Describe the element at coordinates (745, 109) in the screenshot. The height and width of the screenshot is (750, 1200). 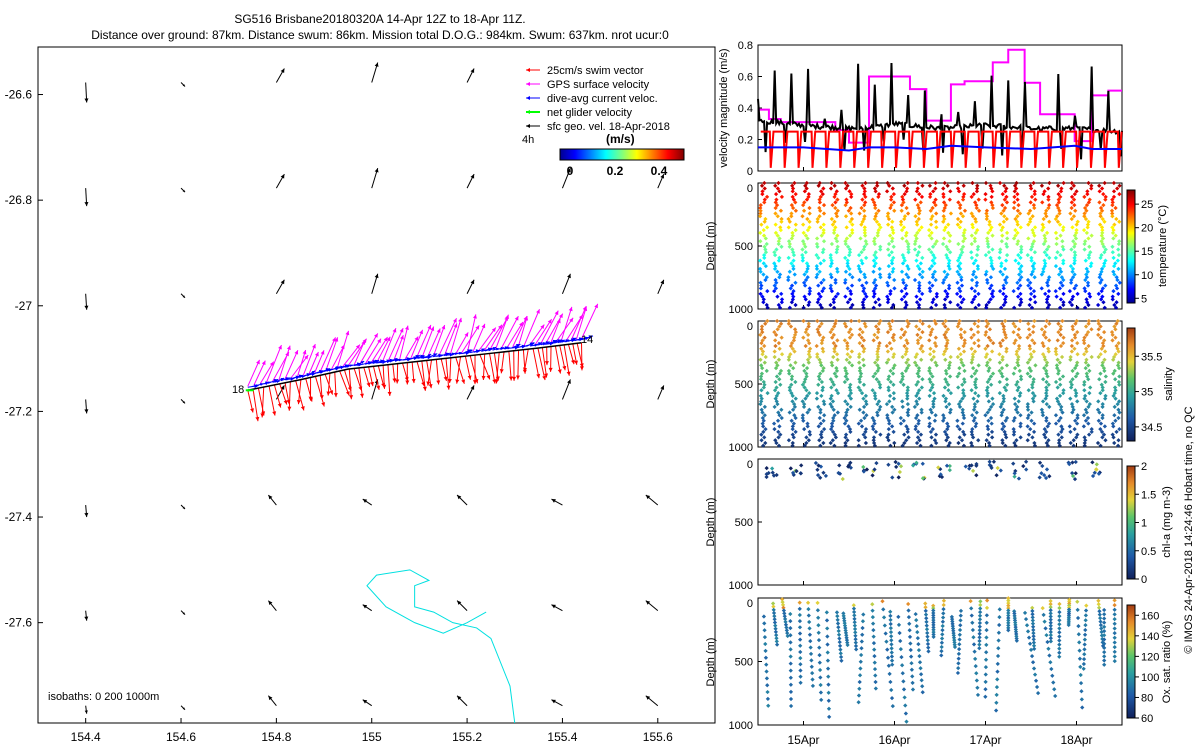
I see `y-tick-label: 0.4` at that location.